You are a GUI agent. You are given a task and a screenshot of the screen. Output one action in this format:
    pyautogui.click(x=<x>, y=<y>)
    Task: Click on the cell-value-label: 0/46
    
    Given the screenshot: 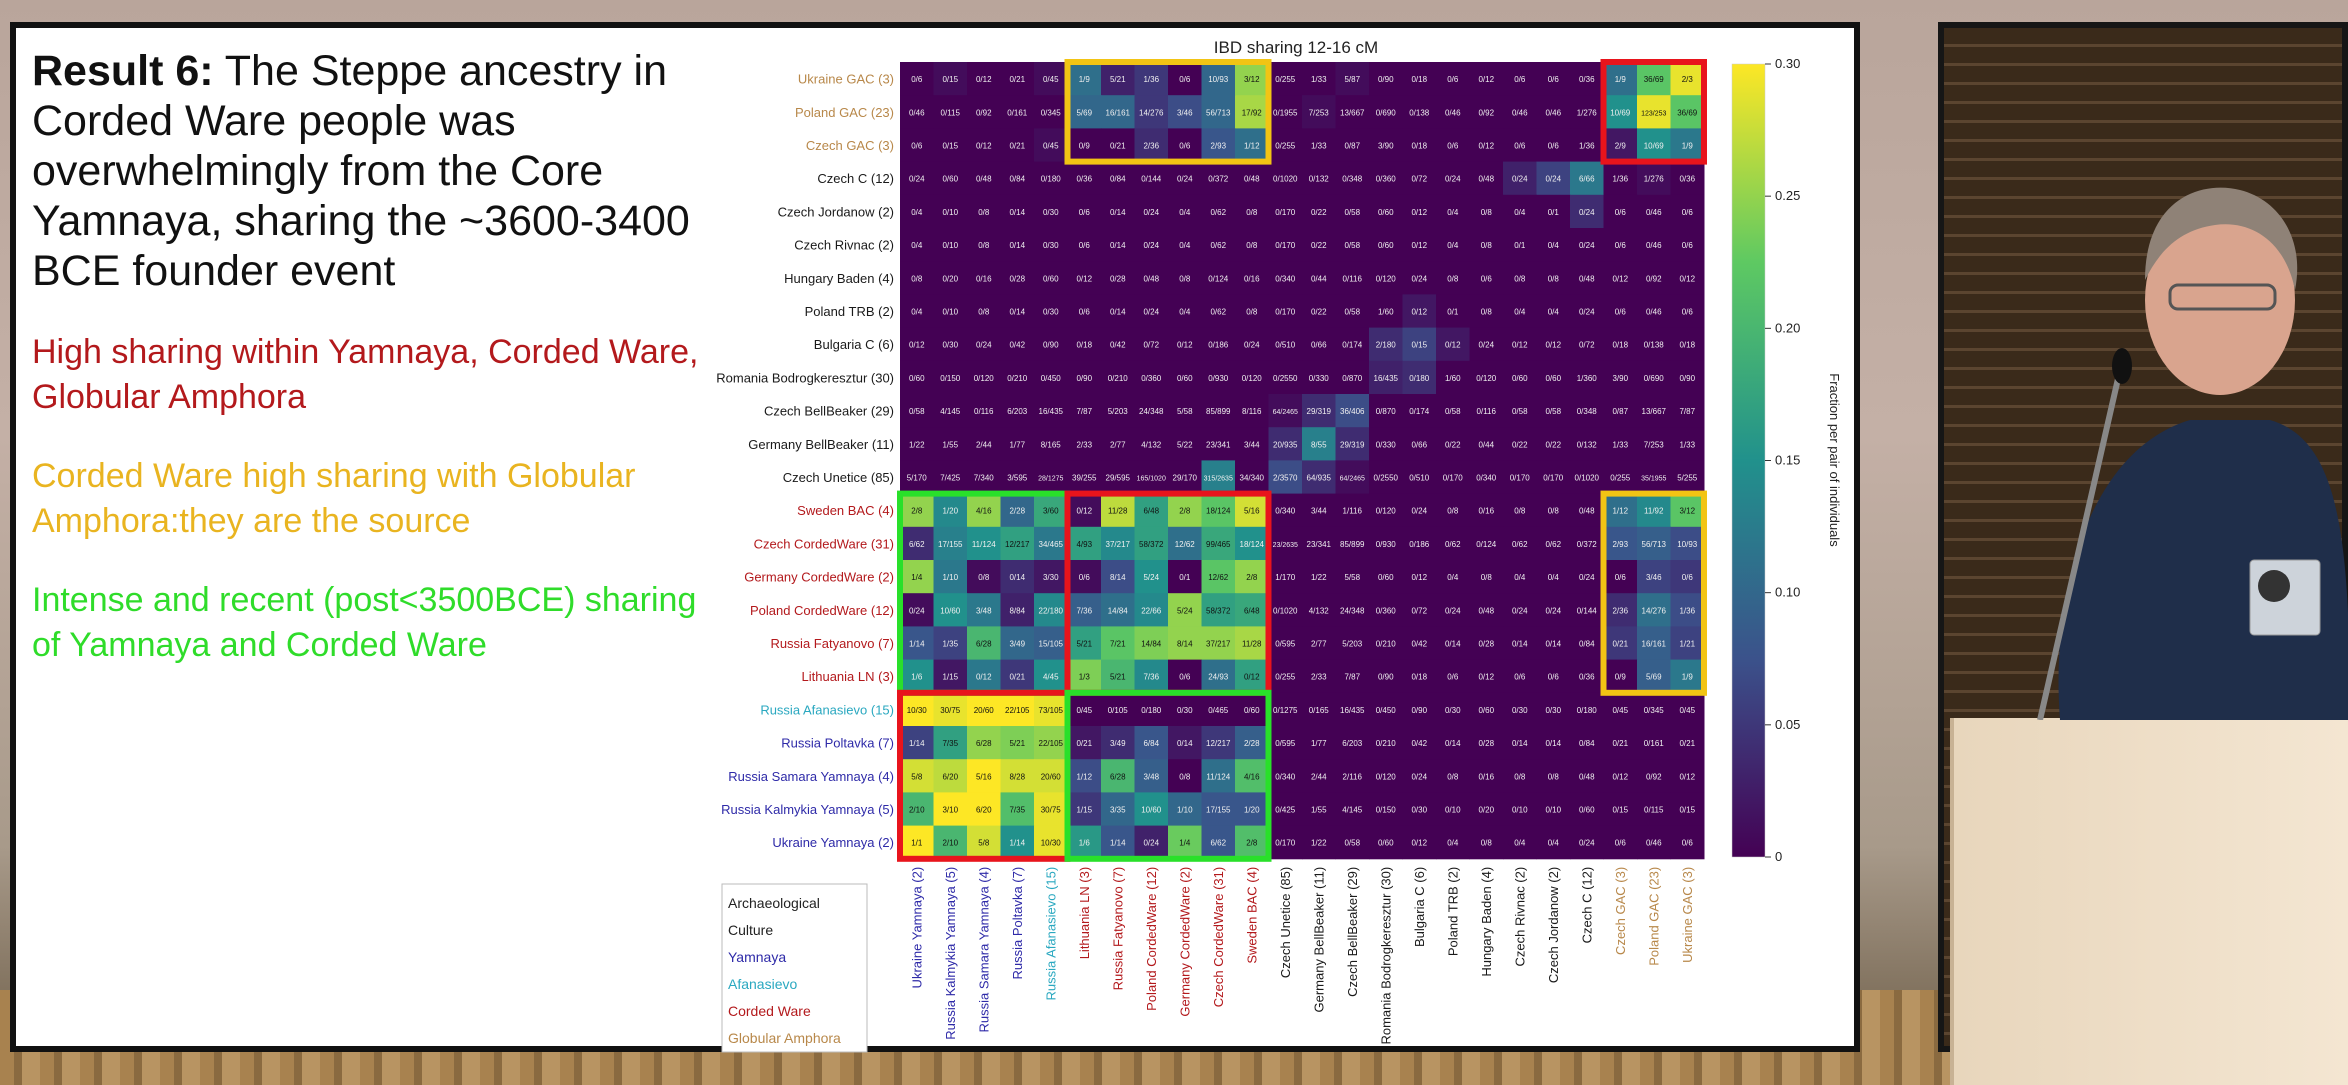 What is the action you would take?
    pyautogui.click(x=1654, y=312)
    